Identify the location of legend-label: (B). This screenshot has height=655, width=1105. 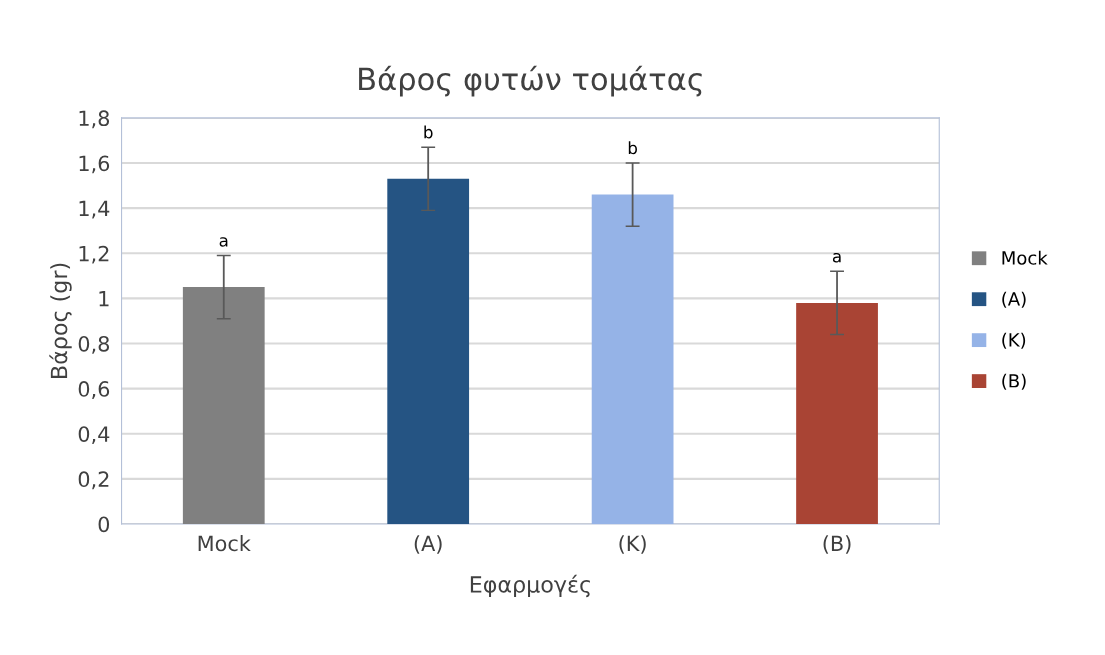
(1014, 381).